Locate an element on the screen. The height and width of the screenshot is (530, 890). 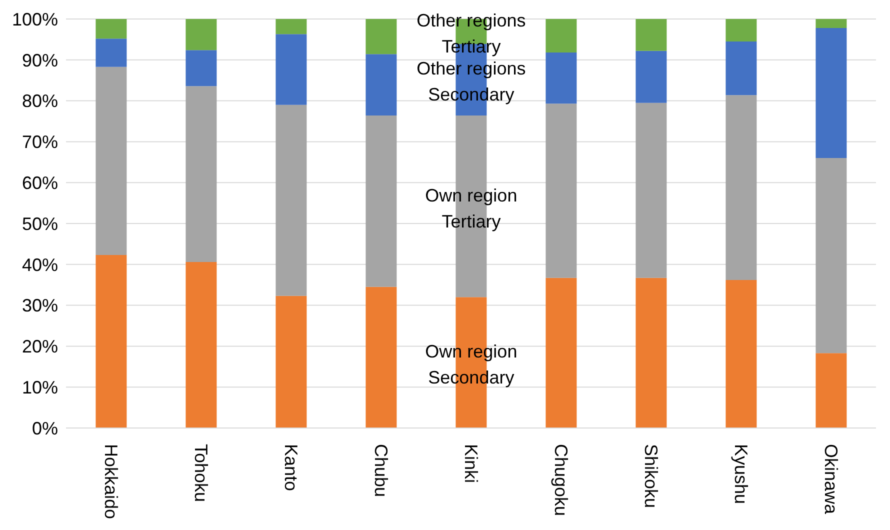
y-tick-label: 50% is located at coordinates (40, 224).